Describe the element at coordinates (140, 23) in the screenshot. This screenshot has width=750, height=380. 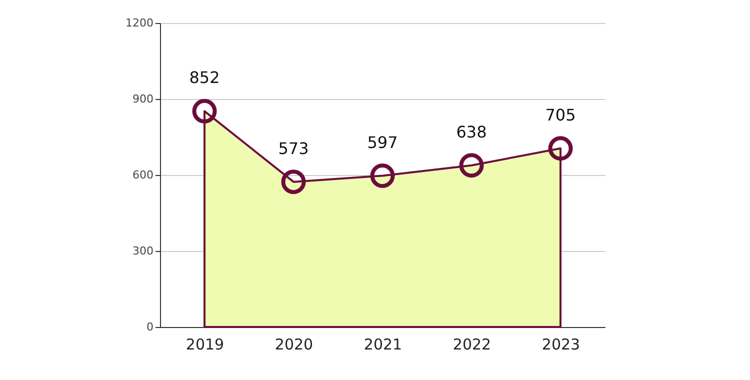
I see `y-tick-label: 1200` at that location.